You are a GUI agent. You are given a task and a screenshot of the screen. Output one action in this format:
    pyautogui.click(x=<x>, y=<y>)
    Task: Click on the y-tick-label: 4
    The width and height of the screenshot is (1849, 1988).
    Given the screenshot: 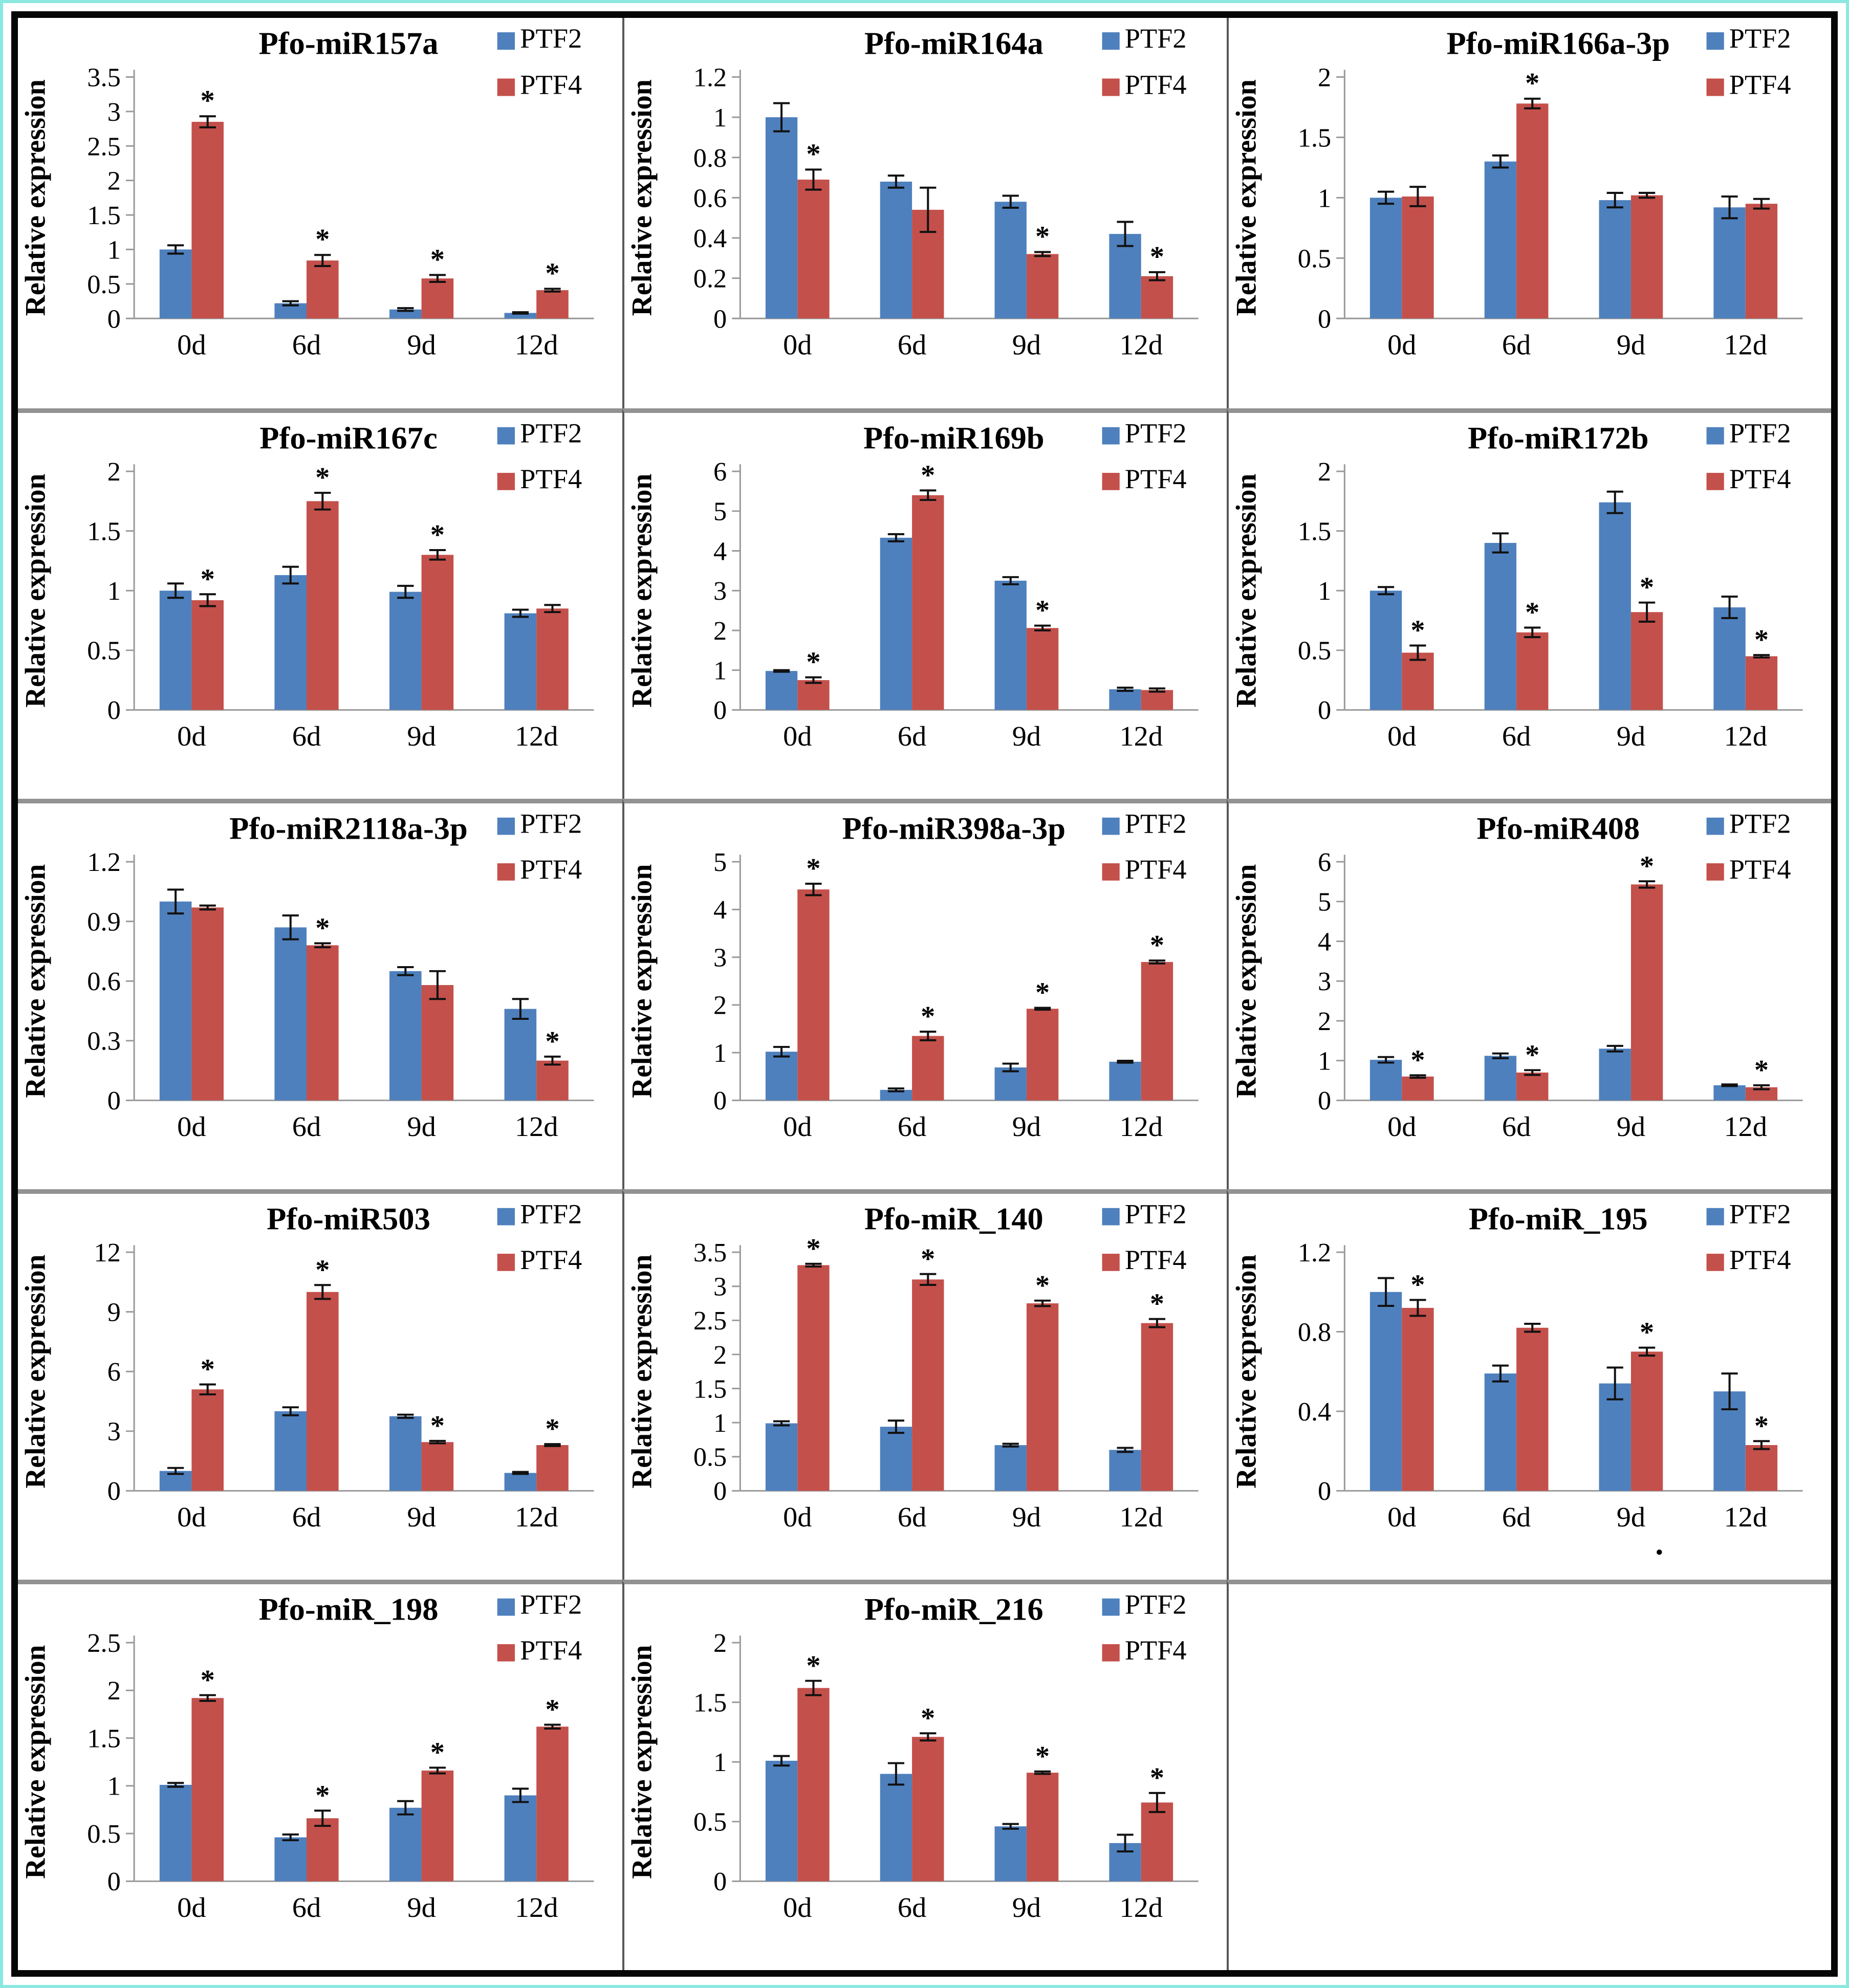 What is the action you would take?
    pyautogui.click(x=1324, y=942)
    